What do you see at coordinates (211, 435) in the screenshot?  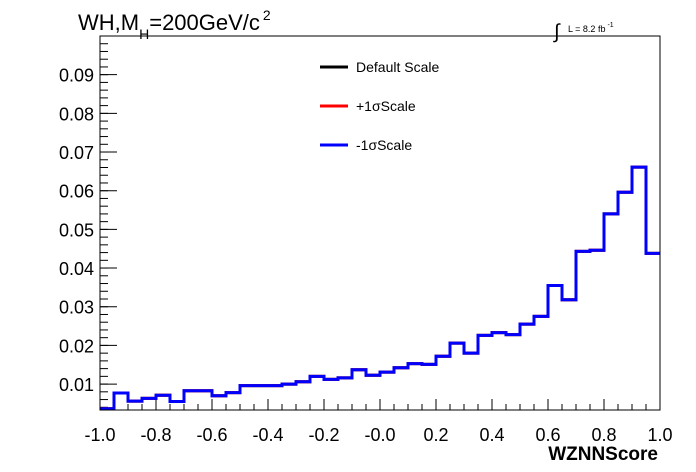 I see `x-tick-label: -0.6` at bounding box center [211, 435].